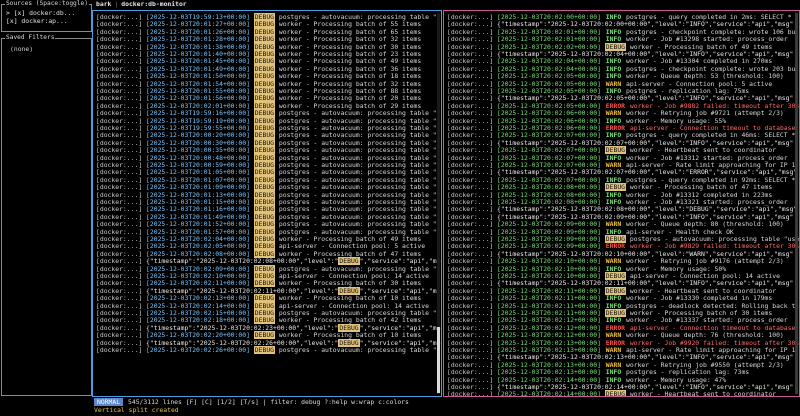 The height and width of the screenshot is (416, 800). I want to click on log-message: worker - Processing batch of 23 items, so click(350, 54).